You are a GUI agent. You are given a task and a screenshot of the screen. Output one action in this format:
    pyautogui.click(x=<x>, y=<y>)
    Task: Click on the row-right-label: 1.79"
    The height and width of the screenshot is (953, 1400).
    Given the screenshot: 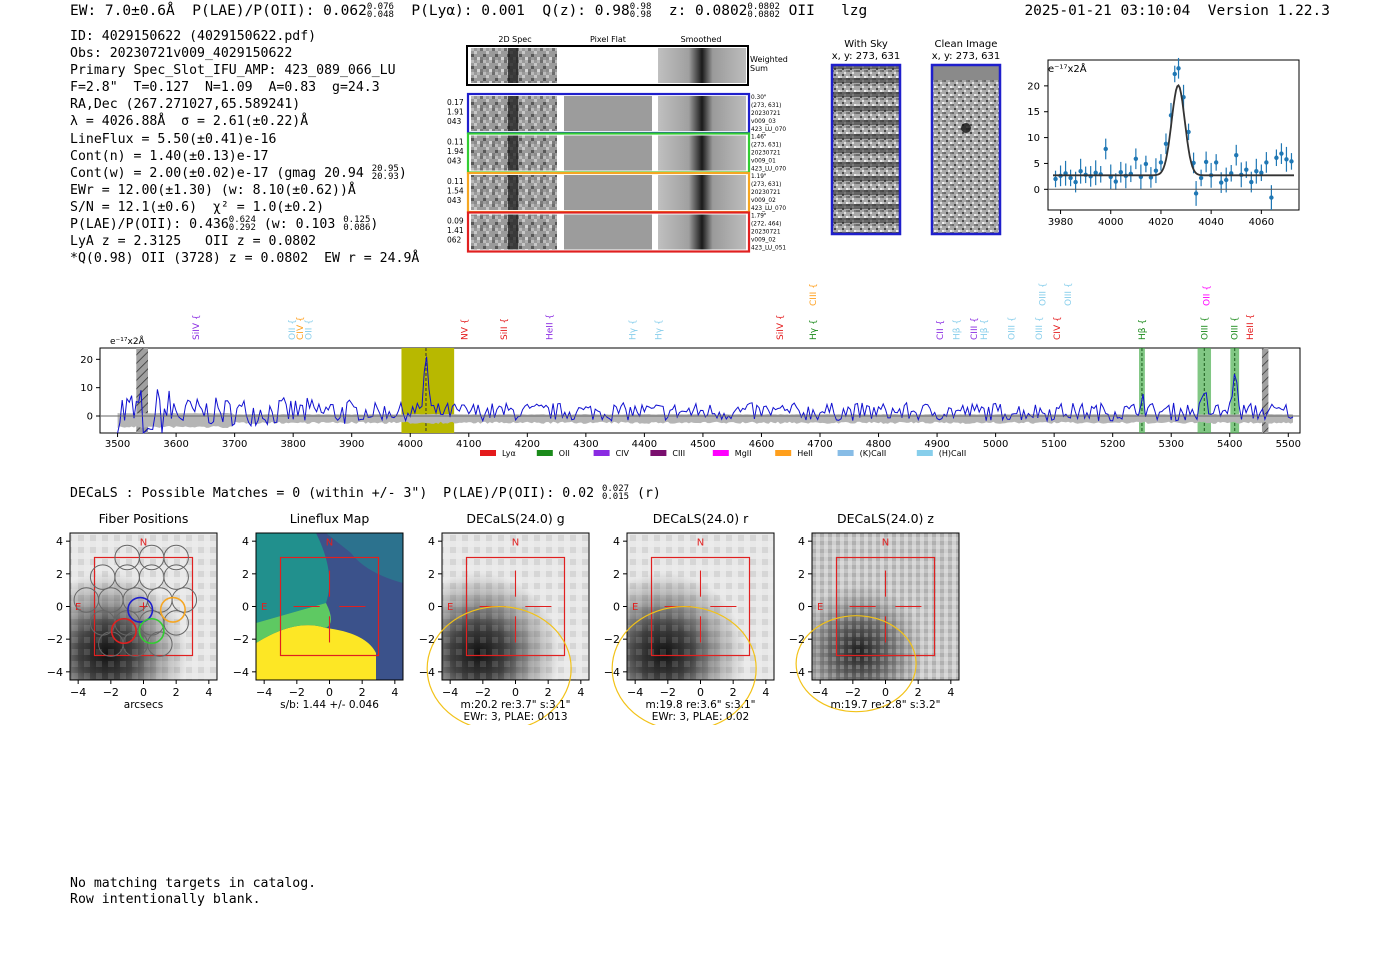 What is the action you would take?
    pyautogui.click(x=759, y=217)
    